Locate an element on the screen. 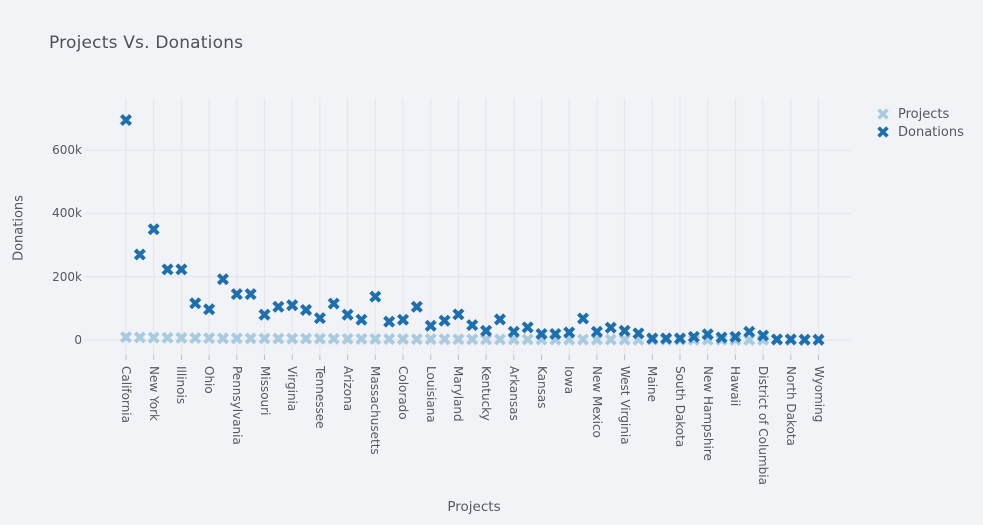  x-tick-label: Arizona is located at coordinates (347, 389).